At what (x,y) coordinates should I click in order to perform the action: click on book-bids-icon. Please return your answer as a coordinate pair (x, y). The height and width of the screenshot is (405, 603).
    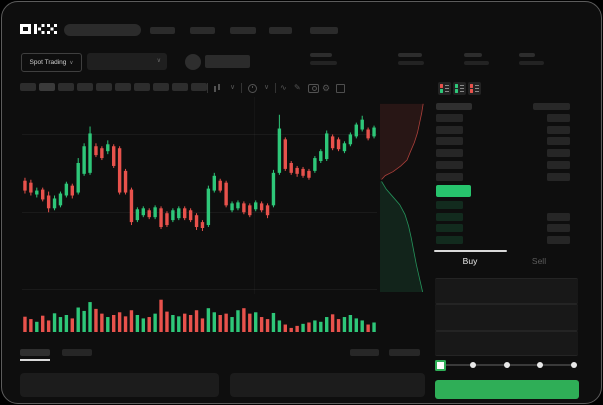
    Looking at the image, I should click on (459, 88).